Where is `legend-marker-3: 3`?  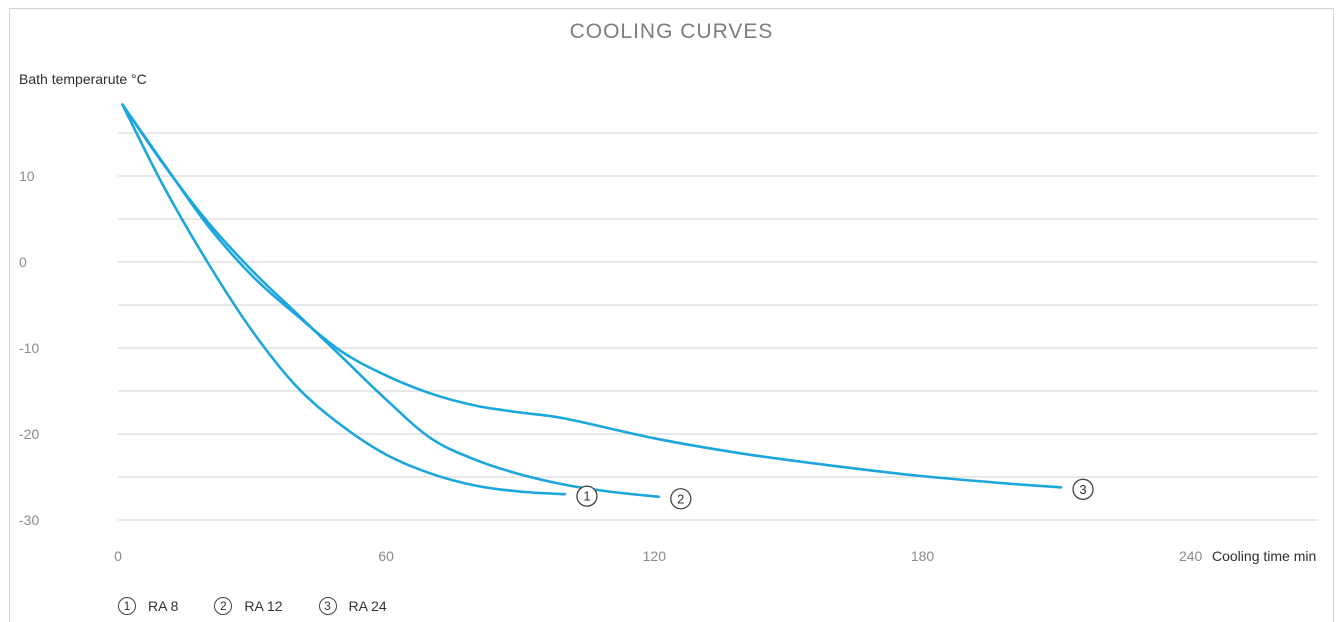
legend-marker-3: 3 is located at coordinates (327, 606).